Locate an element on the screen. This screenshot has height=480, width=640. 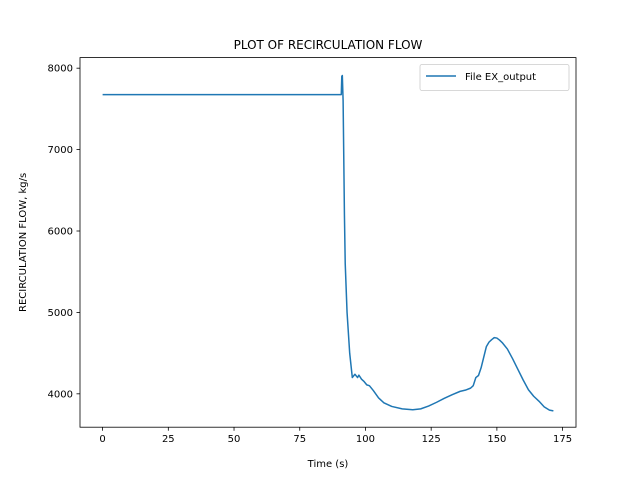
y-axis: 4000 5000 6000 7000 8000 is located at coordinates (64, 232).